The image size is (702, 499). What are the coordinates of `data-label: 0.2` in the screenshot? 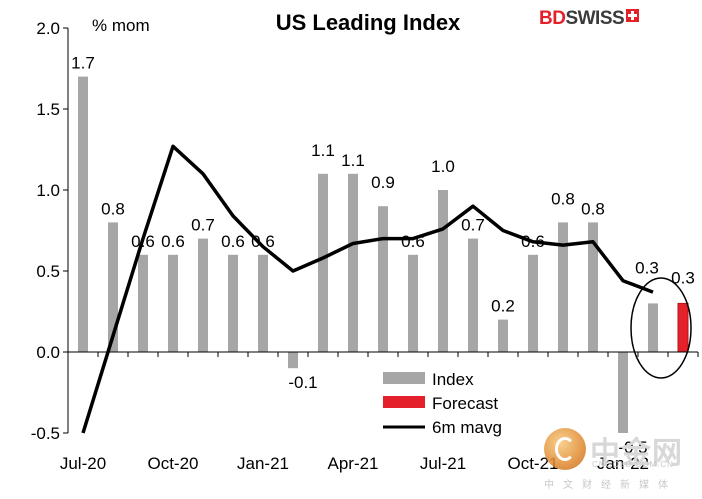 It's located at (503, 306).